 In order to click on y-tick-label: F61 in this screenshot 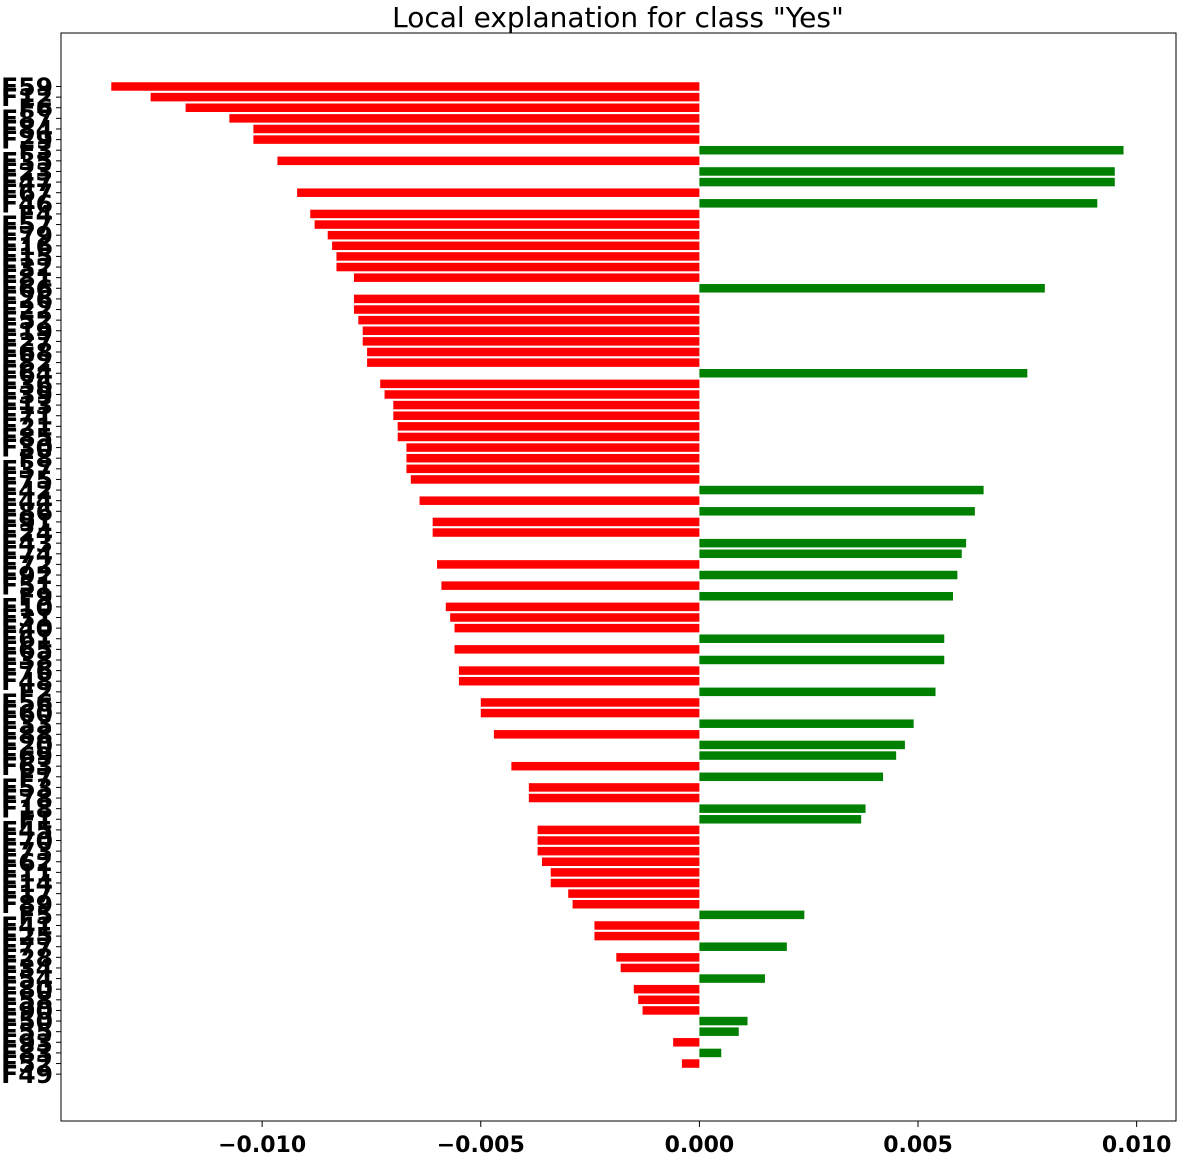, I will do `click(27, 639)`.